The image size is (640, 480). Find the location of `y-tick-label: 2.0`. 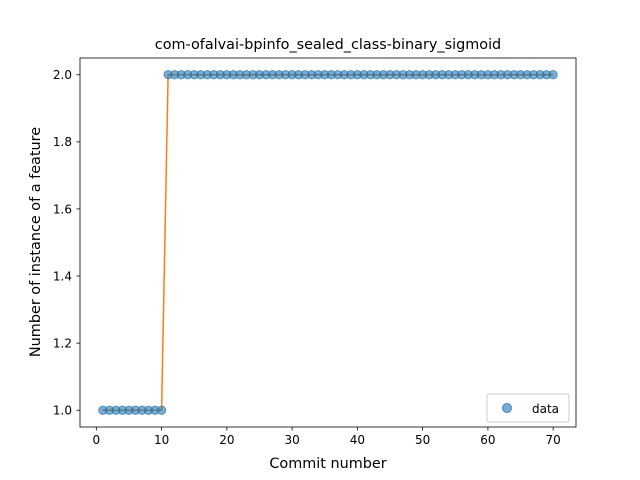

y-tick-label: 2.0 is located at coordinates (62, 75).